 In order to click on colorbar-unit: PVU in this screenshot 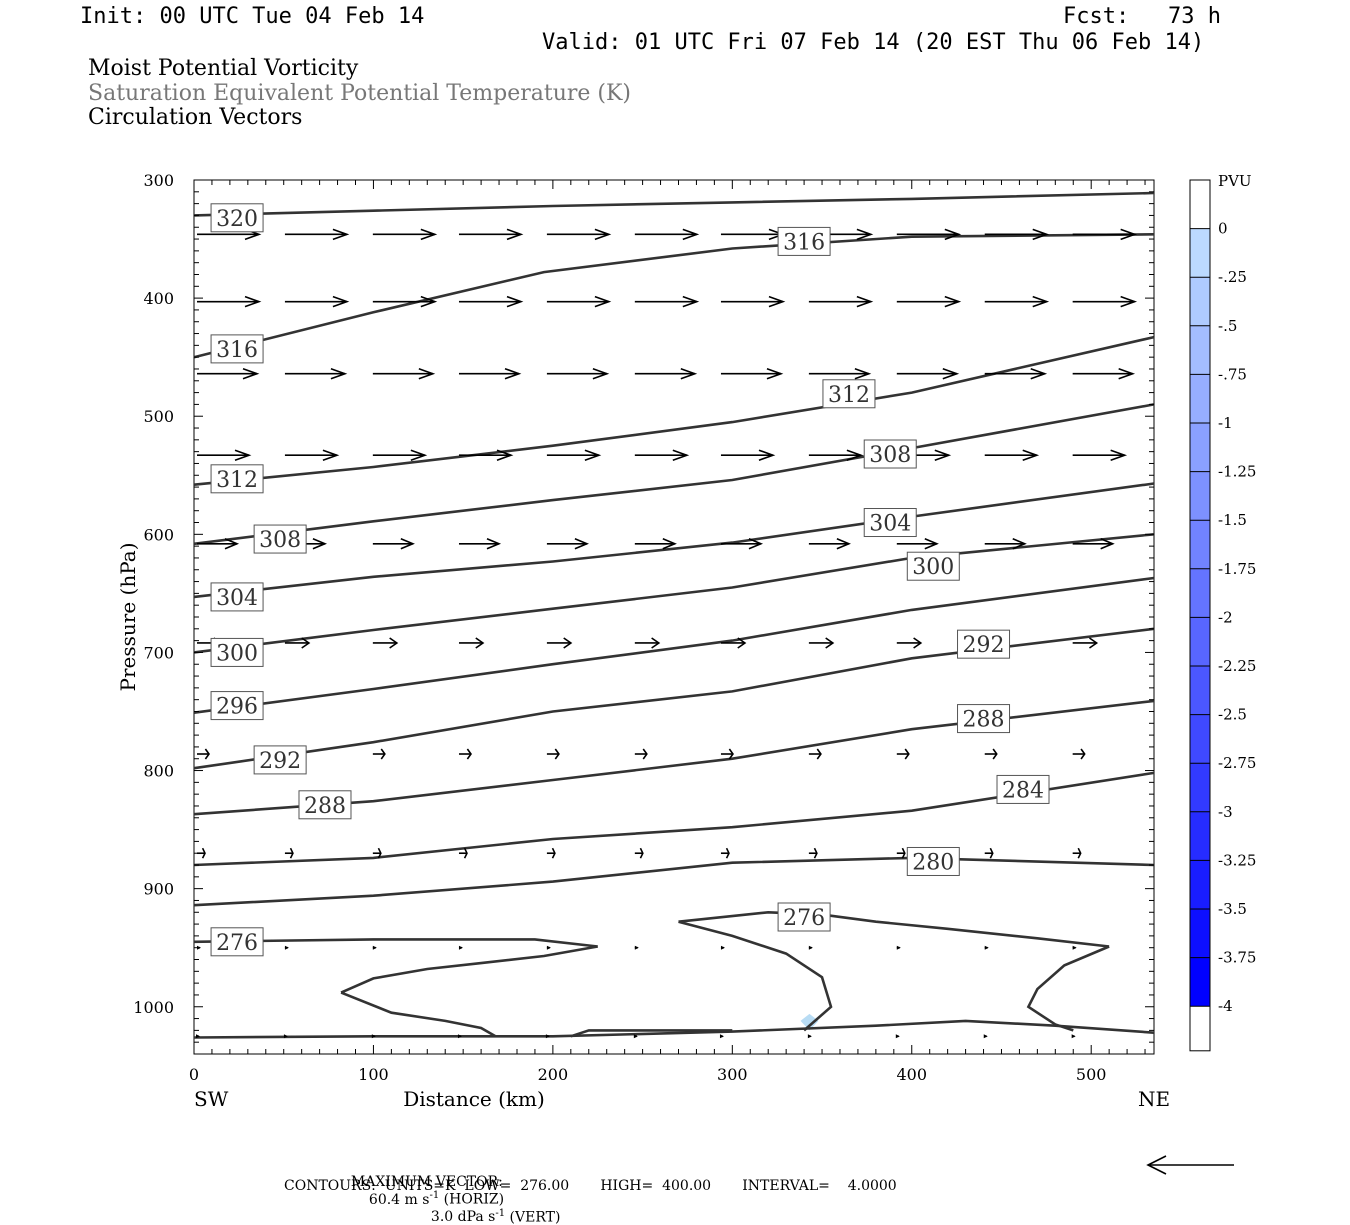, I will do `click(1235, 181)`.